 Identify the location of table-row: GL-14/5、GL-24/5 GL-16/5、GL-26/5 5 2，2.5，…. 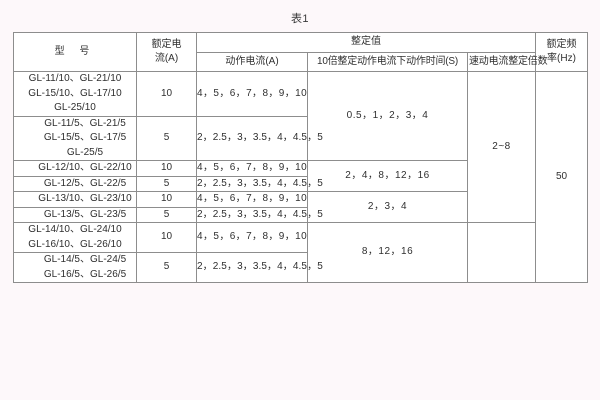
(300, 267).